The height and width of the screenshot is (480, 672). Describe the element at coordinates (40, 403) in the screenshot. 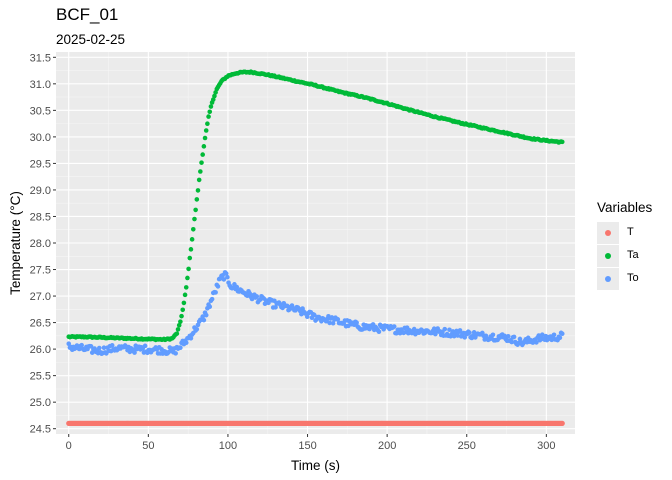

I see `y-tick-label: 25.0` at that location.